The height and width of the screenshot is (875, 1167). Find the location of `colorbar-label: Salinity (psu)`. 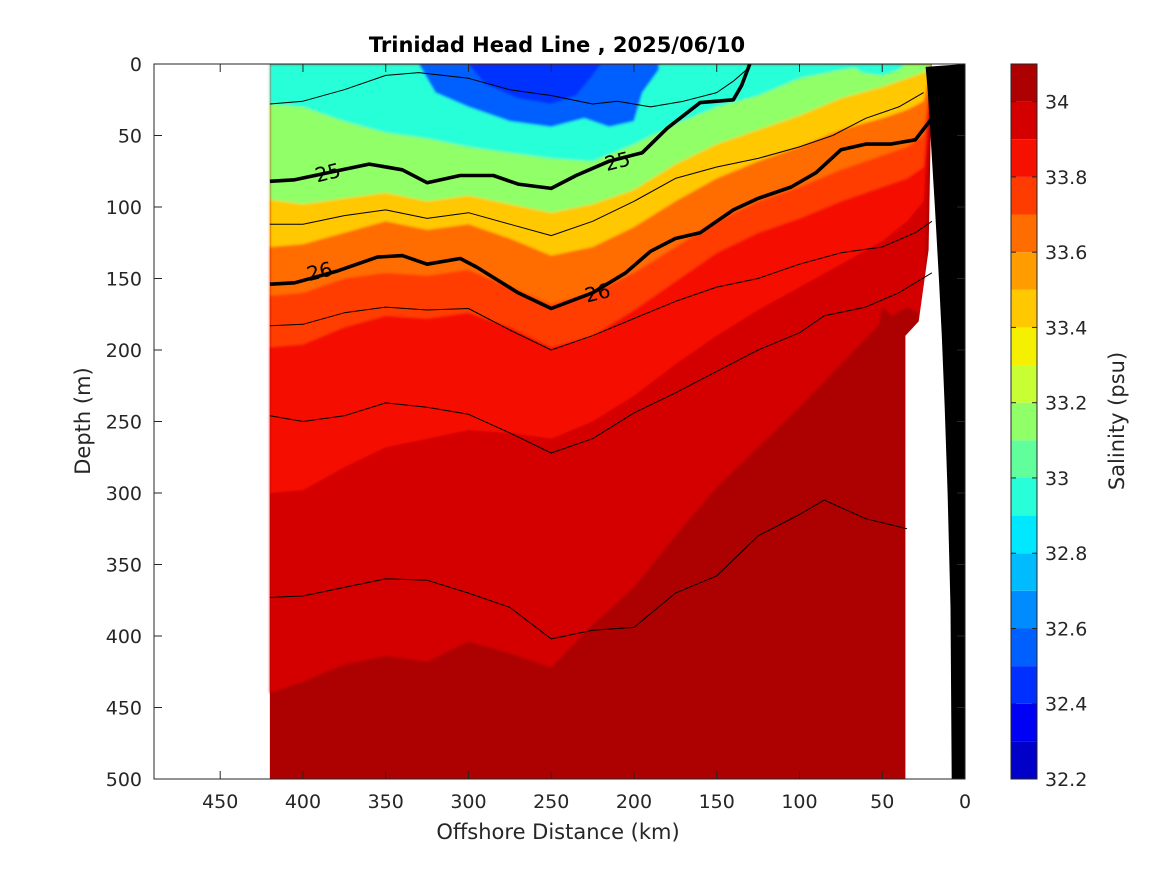

colorbar-label: Salinity (psu) is located at coordinates (1117, 421).